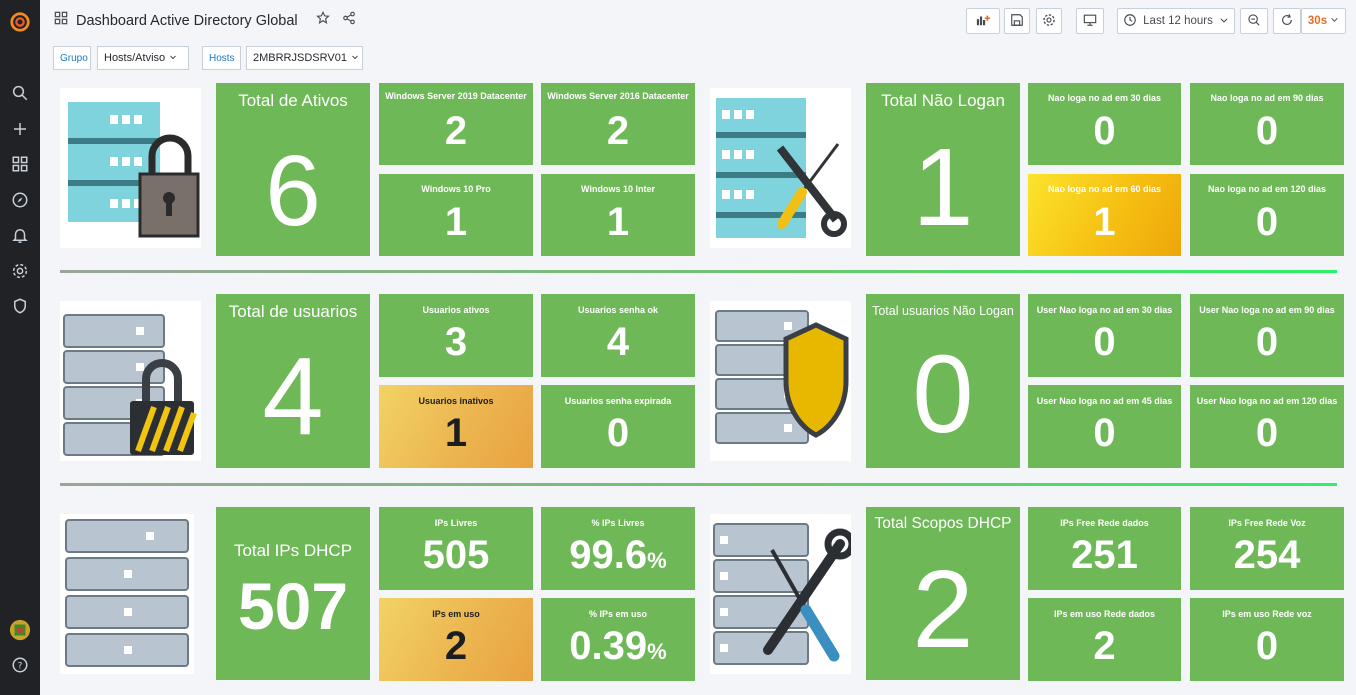 The height and width of the screenshot is (695, 1356). Describe the element at coordinates (20, 235) in the screenshot. I see `alerting-icon` at that location.